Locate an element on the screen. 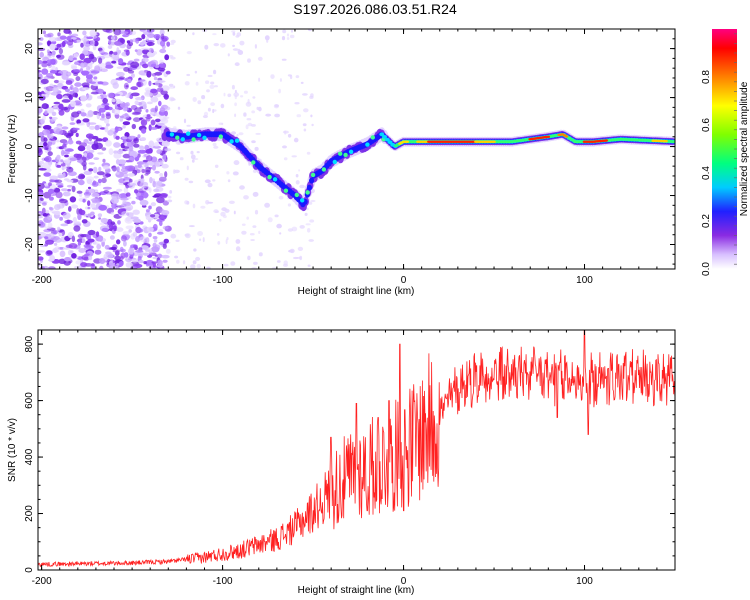 The image size is (750, 600). ridge-core-hot is located at coordinates (548, 136).